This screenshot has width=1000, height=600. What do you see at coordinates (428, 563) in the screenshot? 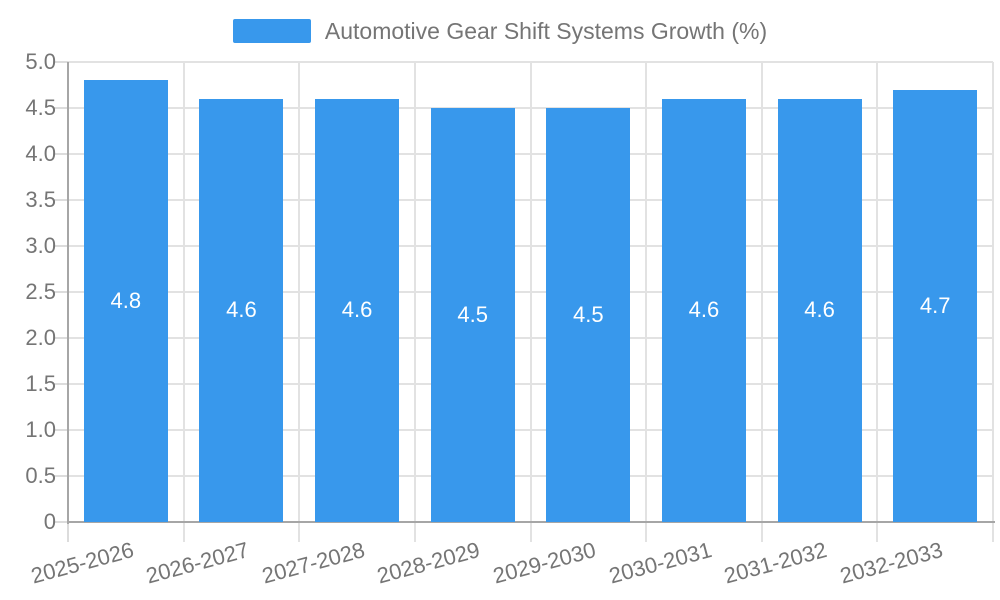
I see `x-tick-label: 2028-2029` at bounding box center [428, 563].